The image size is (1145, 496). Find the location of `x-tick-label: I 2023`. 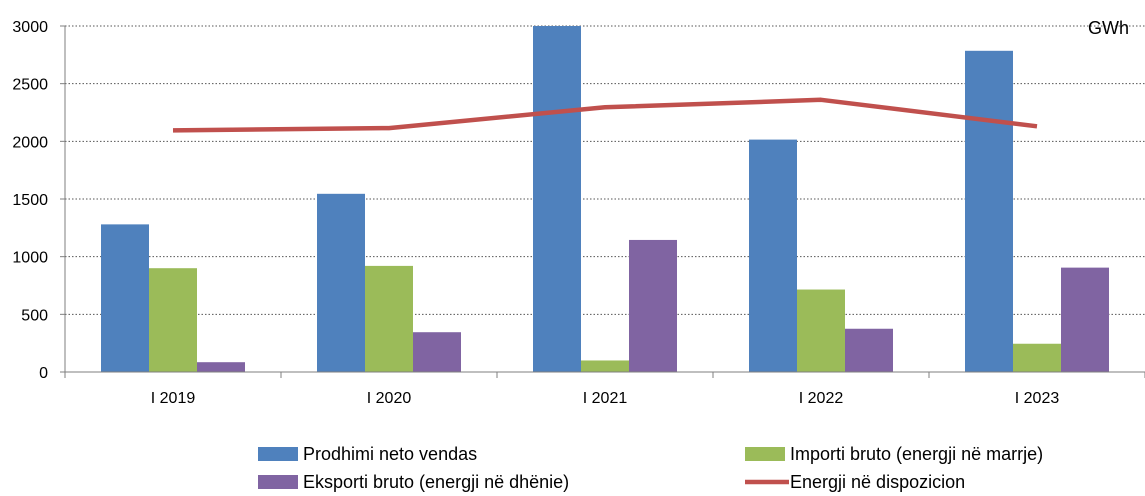

x-tick-label: I 2023 is located at coordinates (1037, 398).